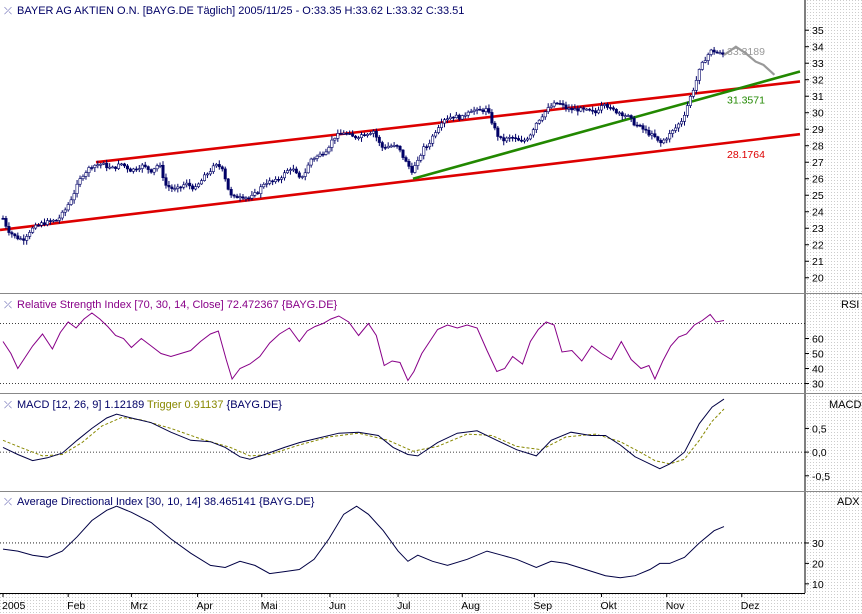 The image size is (862, 614). I want to click on rsi-line-group, so click(363, 347).